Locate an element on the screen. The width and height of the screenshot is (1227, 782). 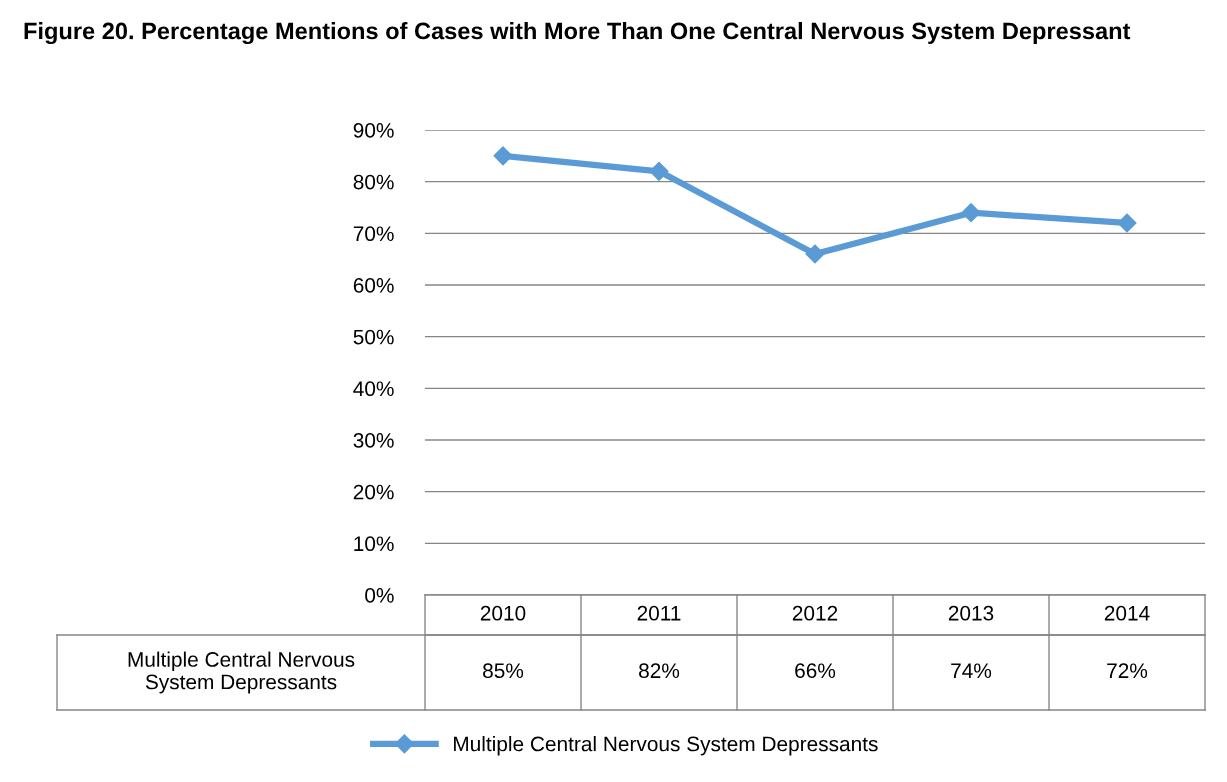
legend-label: Multiple Central Nervous System Depressants is located at coordinates (666, 746).